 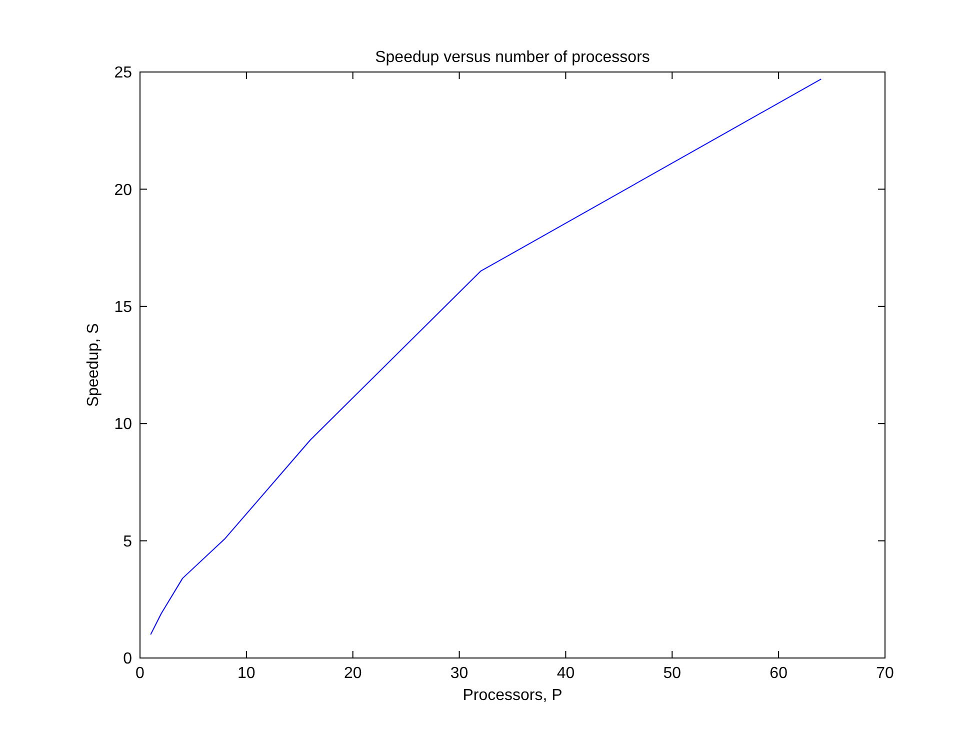 What do you see at coordinates (123, 425) in the screenshot?
I see `y-tick-label: 10` at bounding box center [123, 425].